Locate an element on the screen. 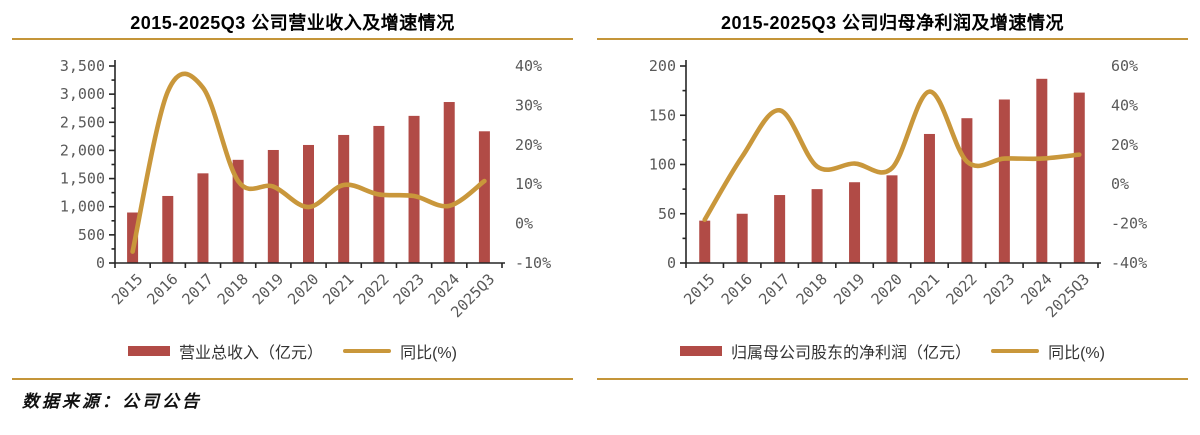  svg-text: -10% is located at coordinates (533, 263).